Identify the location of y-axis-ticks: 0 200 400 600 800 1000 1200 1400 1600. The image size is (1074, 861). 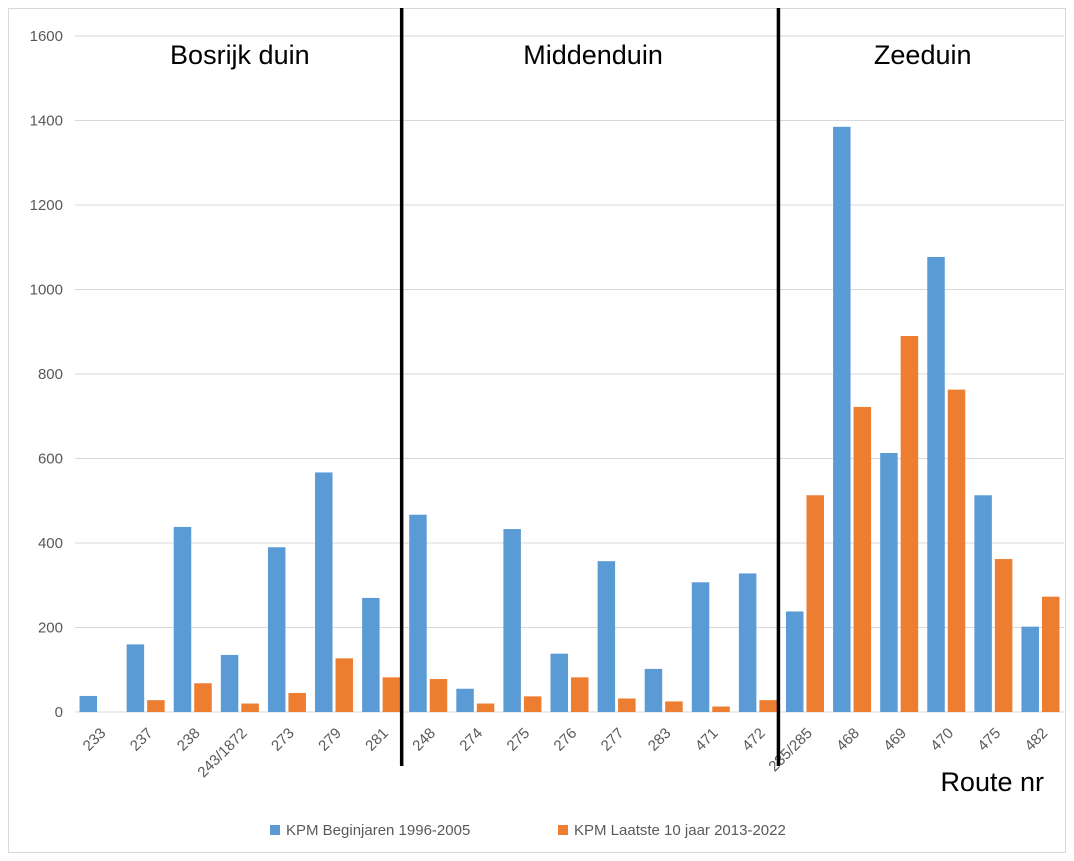
(46, 374).